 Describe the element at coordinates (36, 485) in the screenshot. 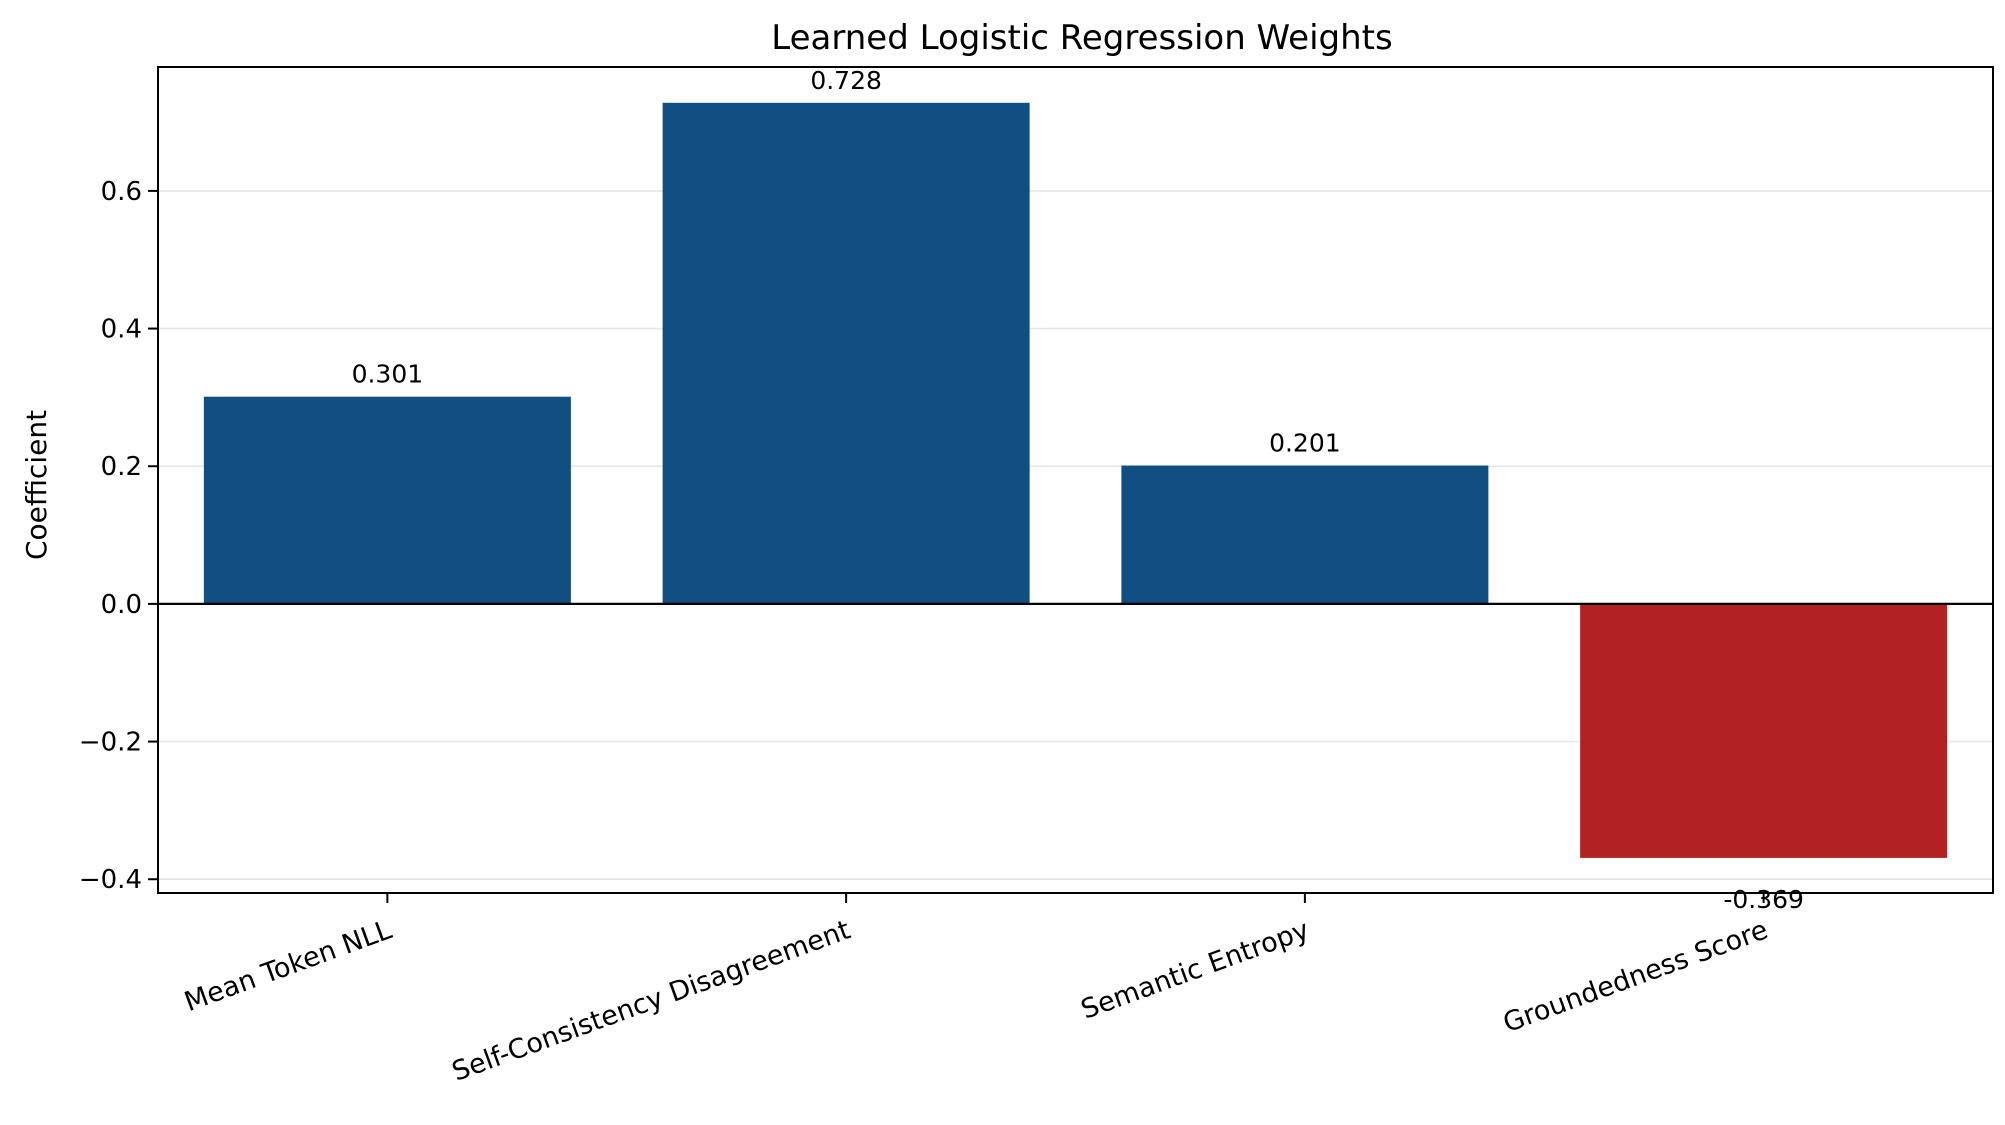

I see `y-axis-label: Coefficient` at that location.